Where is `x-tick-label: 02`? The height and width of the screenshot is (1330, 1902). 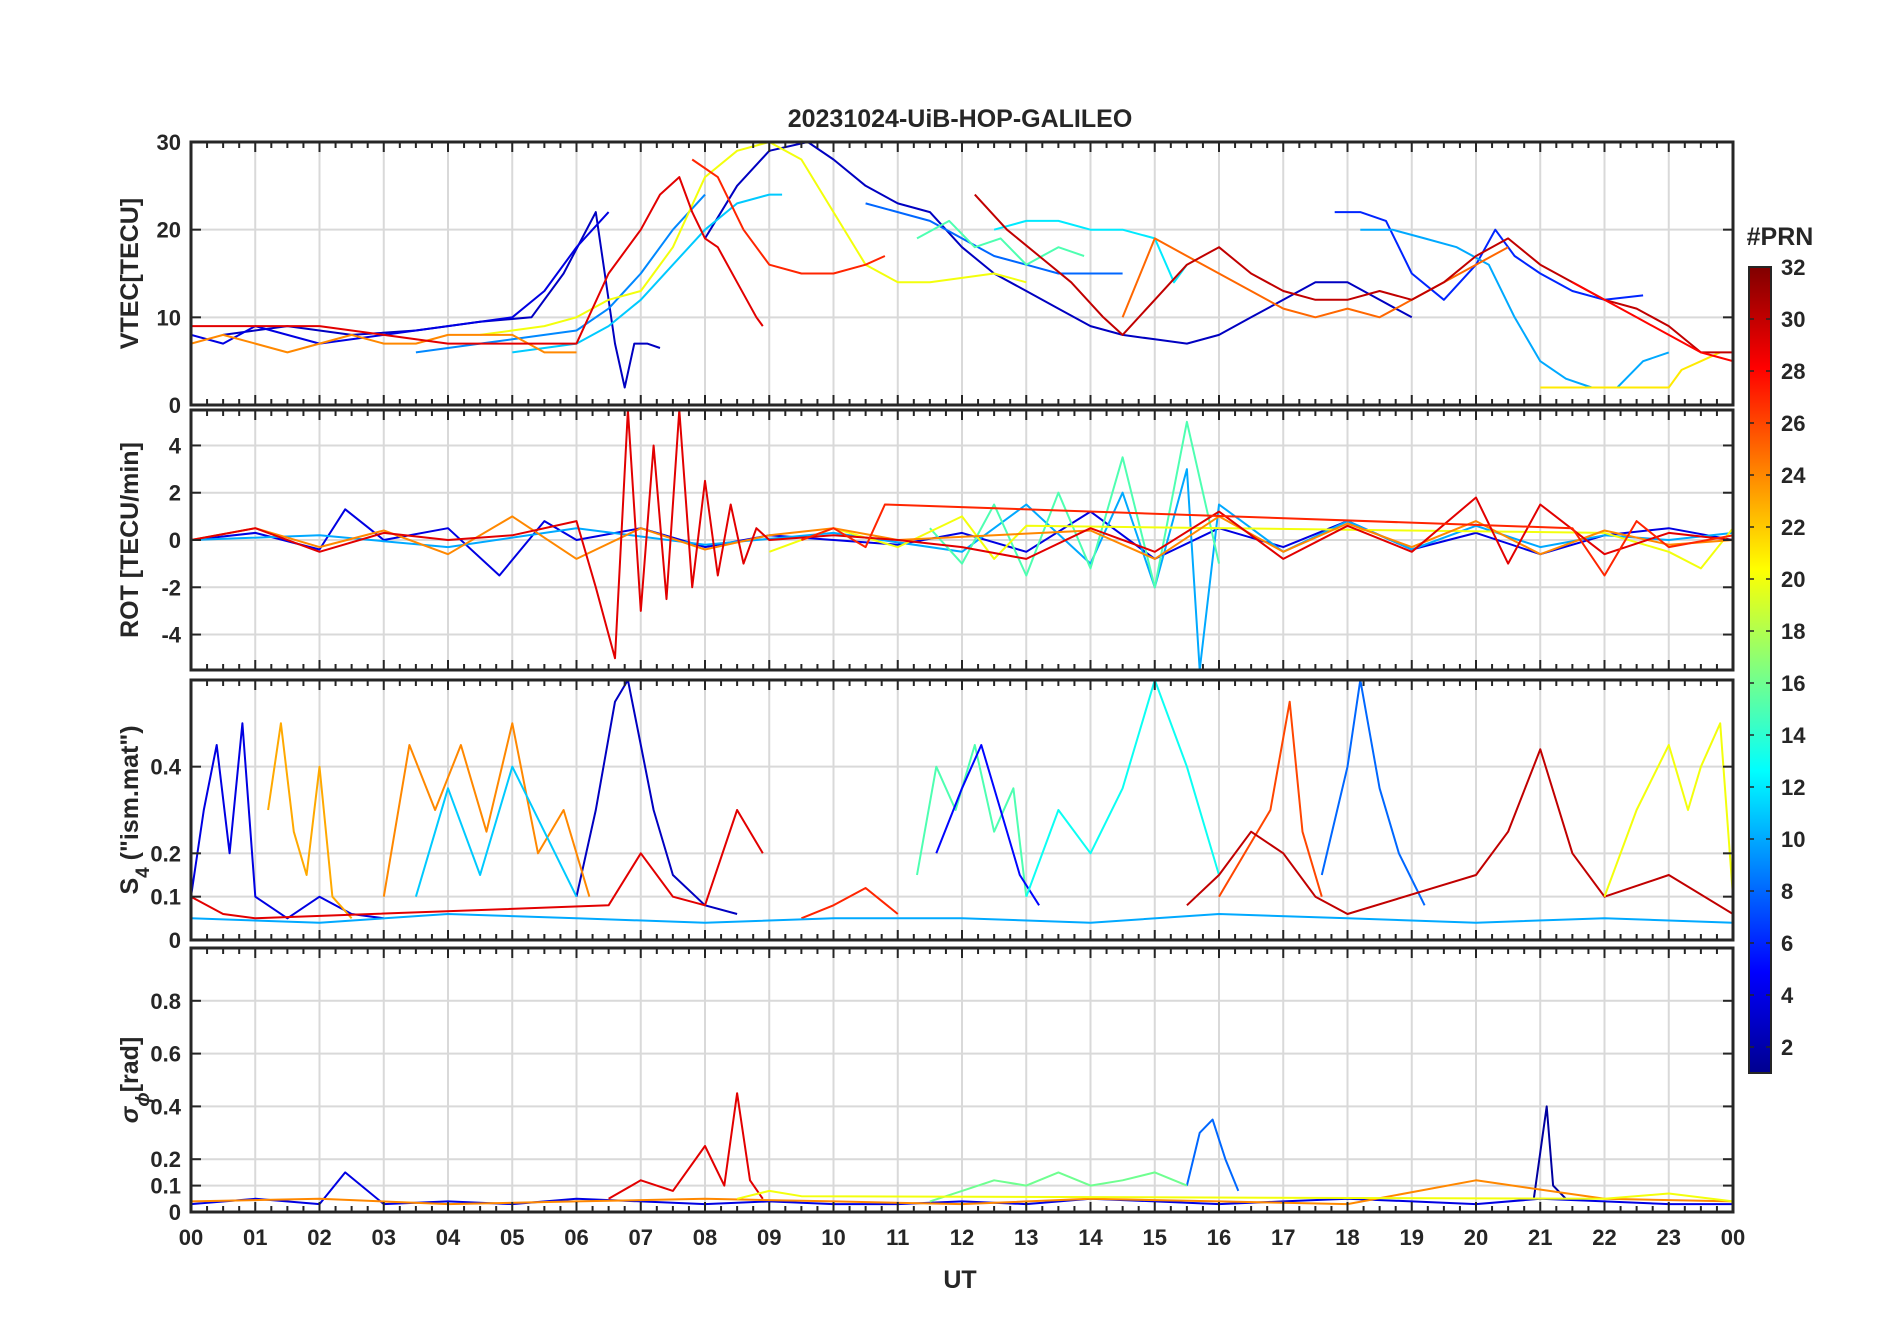 x-tick-label: 02 is located at coordinates (319, 1237).